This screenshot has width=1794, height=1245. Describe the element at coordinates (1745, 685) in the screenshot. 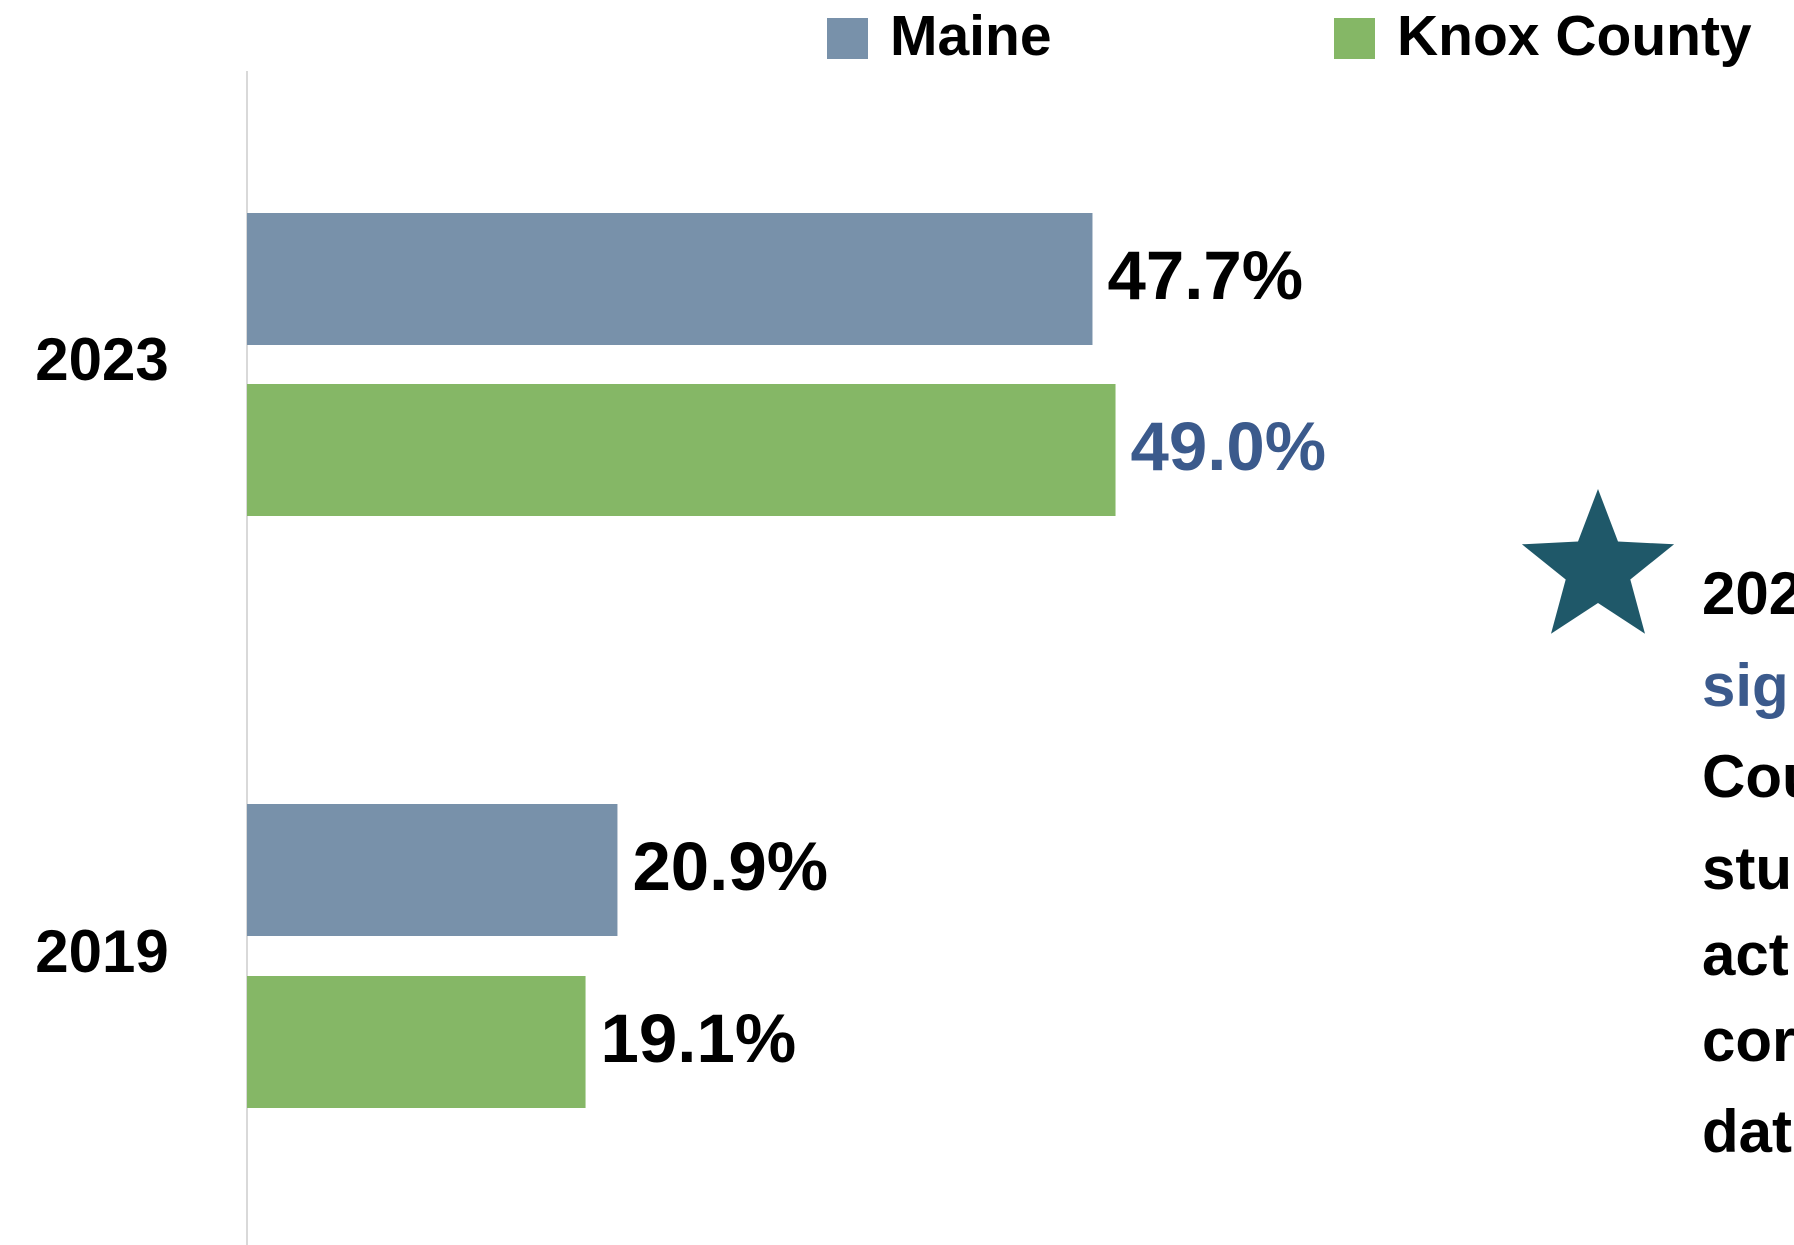

I see `annotation-line: sig` at that location.